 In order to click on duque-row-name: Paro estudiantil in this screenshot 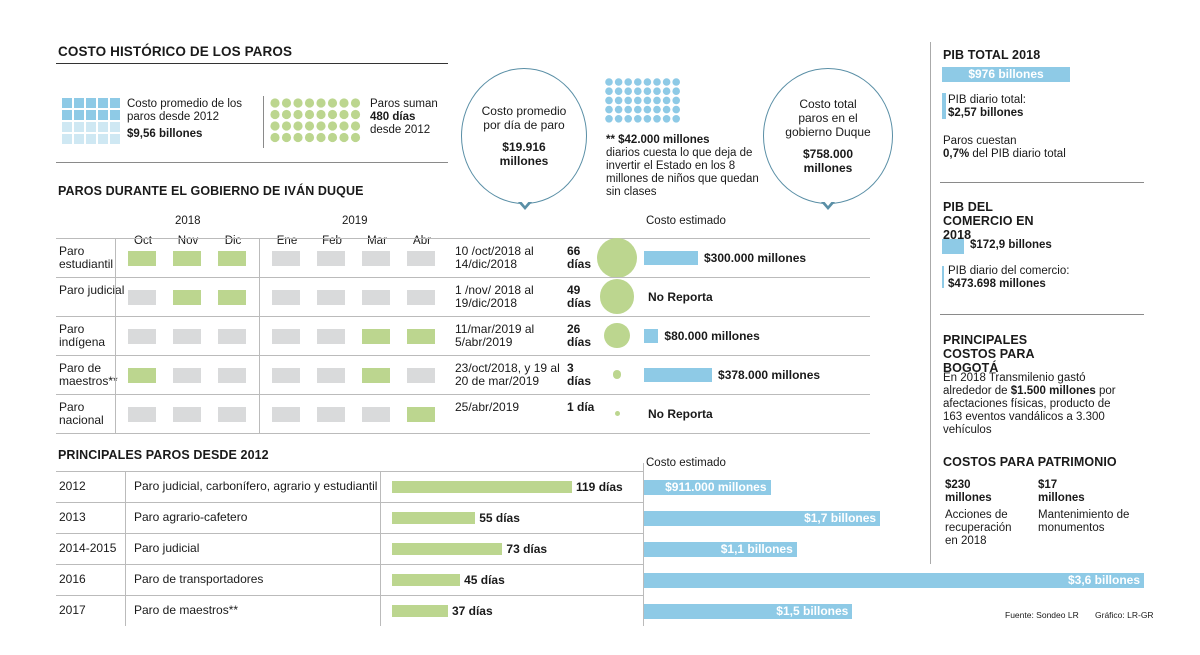, I will do `click(86, 257)`.